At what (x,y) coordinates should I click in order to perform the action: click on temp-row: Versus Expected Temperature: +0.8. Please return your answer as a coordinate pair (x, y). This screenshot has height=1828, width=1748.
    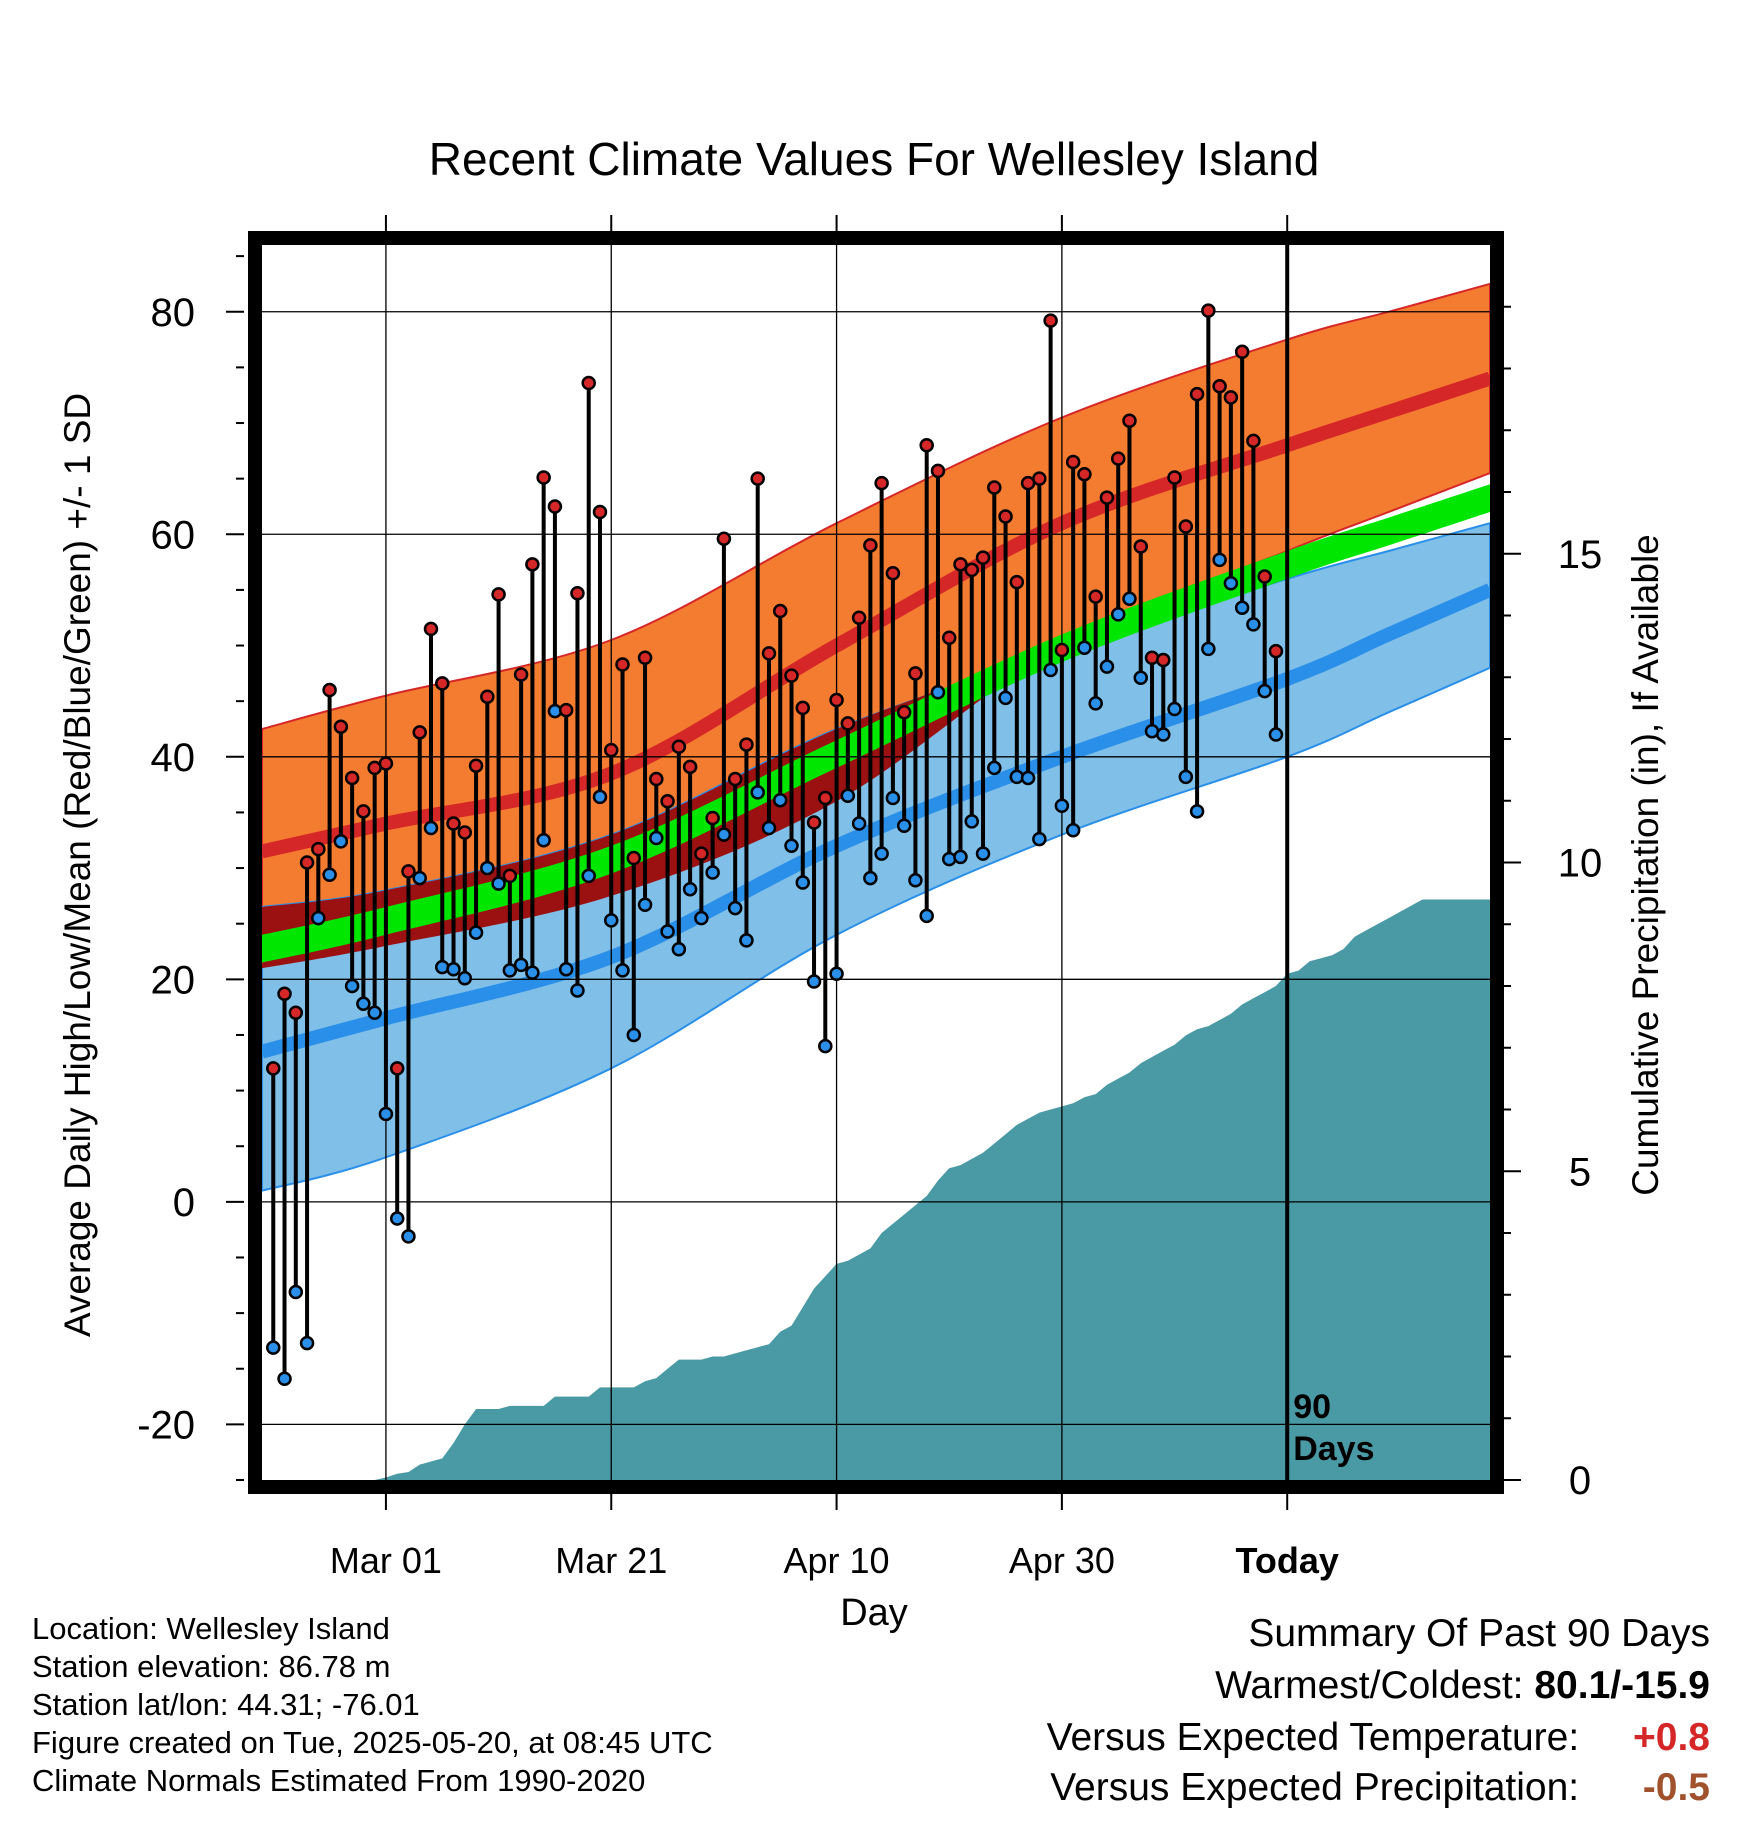
    Looking at the image, I should click on (1378, 1741).